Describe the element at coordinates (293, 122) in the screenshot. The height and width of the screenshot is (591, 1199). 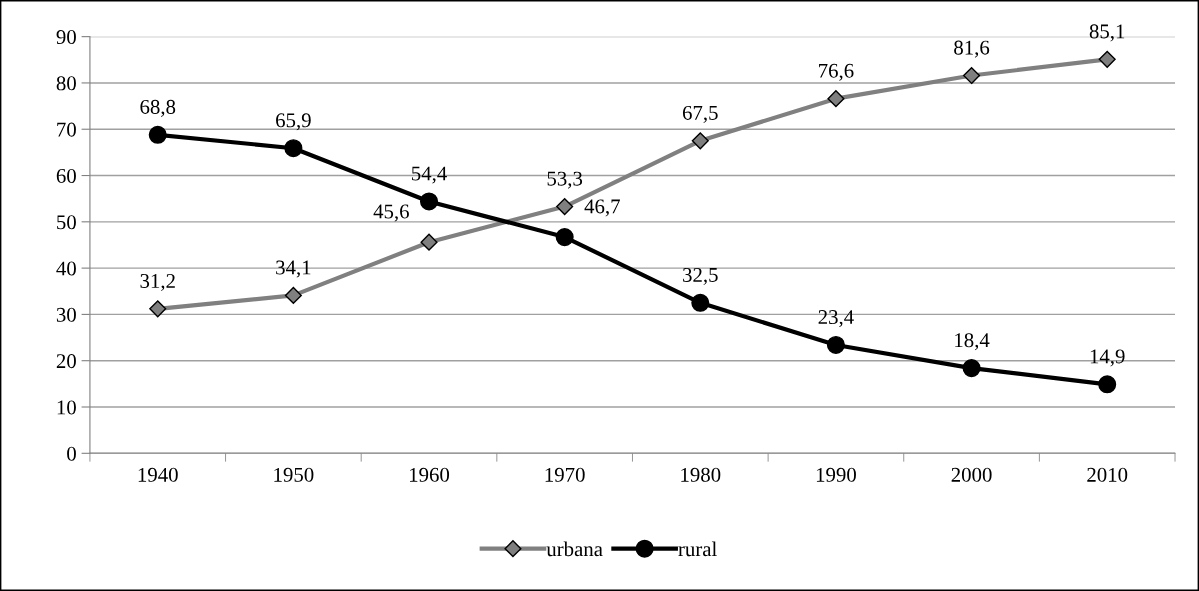
I see `data-label: 65,9` at that location.